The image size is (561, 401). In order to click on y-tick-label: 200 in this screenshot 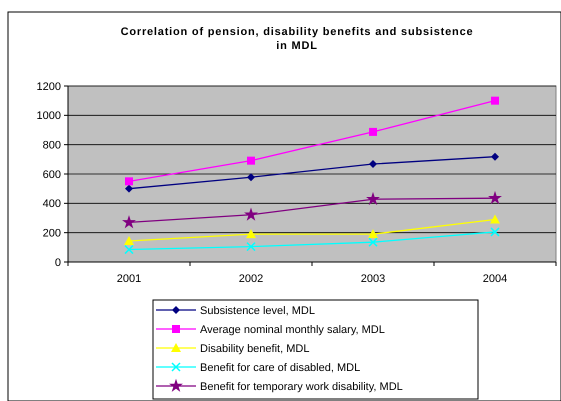, I will do `click(51, 234)`.